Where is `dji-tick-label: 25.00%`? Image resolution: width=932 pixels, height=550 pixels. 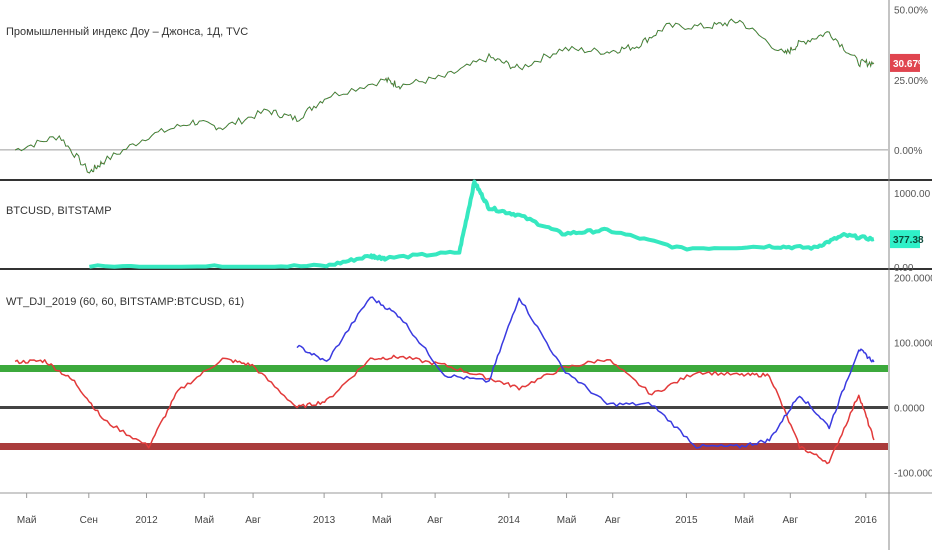 dji-tick-label: 25.00% is located at coordinates (911, 81).